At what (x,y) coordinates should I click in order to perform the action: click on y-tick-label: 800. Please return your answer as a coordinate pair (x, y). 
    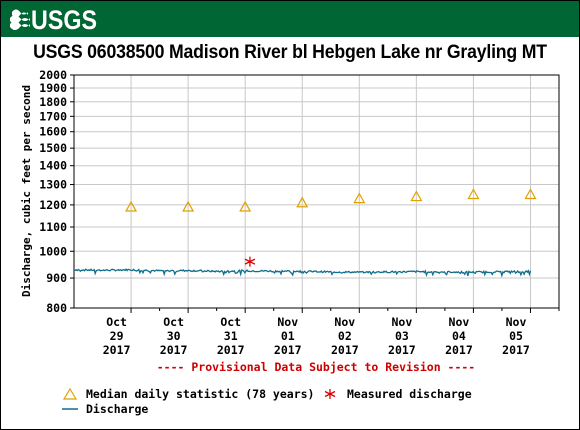
    Looking at the image, I should click on (56, 308).